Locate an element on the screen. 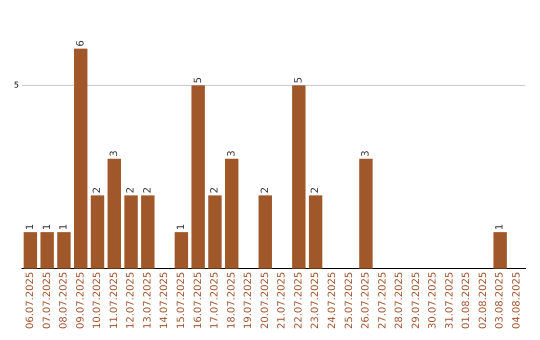 Image resolution: width=540 pixels, height=340 pixels. x-tick-label: 24.07.2025 is located at coordinates (332, 301).